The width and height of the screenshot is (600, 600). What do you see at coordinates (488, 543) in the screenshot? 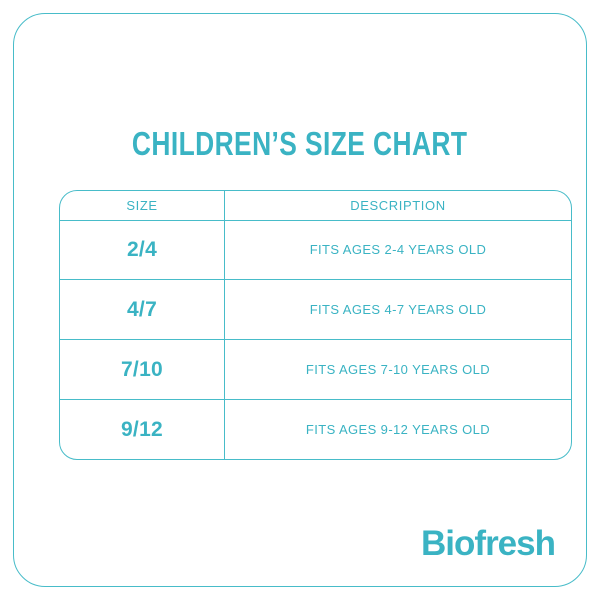
I see `brand-logo: Biofresh` at bounding box center [488, 543].